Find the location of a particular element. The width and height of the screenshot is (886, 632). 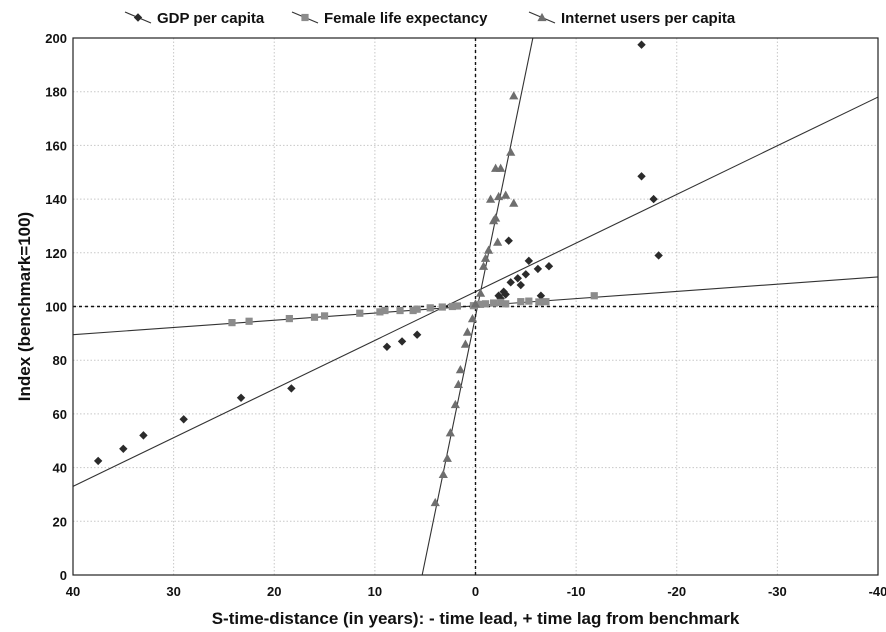

y-tick-label: 0 is located at coordinates (63, 575).